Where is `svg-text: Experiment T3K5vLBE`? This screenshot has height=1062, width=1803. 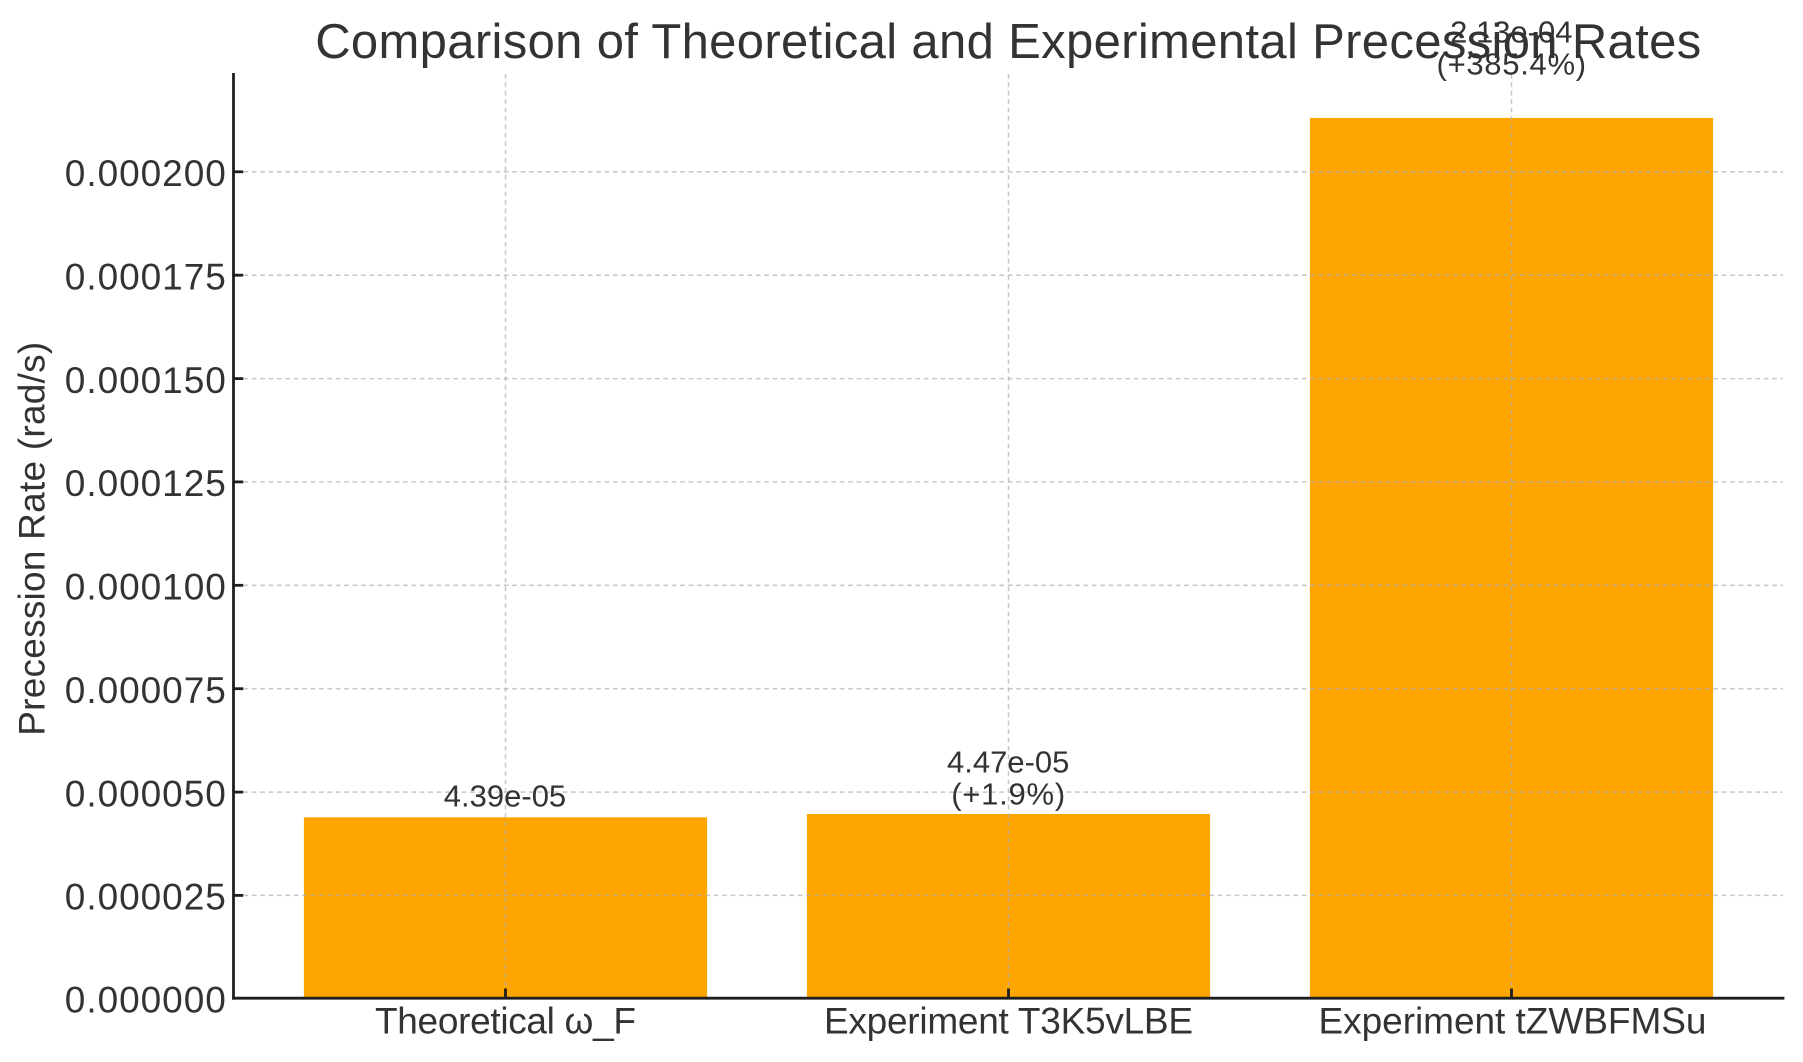
svg-text: Experiment T3K5vLBE is located at coordinates (1008, 1021).